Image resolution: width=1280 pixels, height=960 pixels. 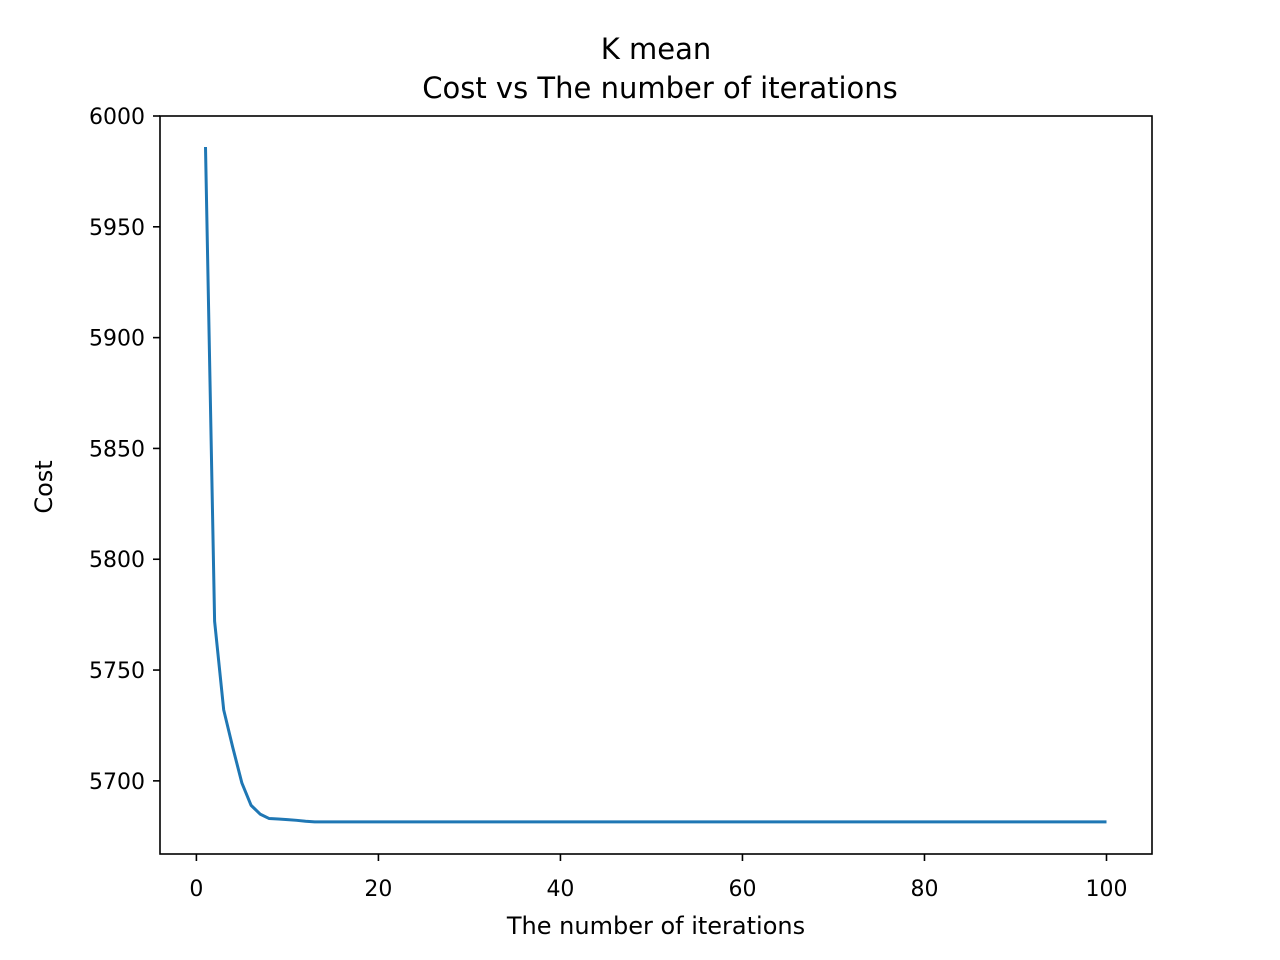 What do you see at coordinates (658, 878) in the screenshot?
I see `x-axis: 0 20 40 60 80 100` at bounding box center [658, 878].